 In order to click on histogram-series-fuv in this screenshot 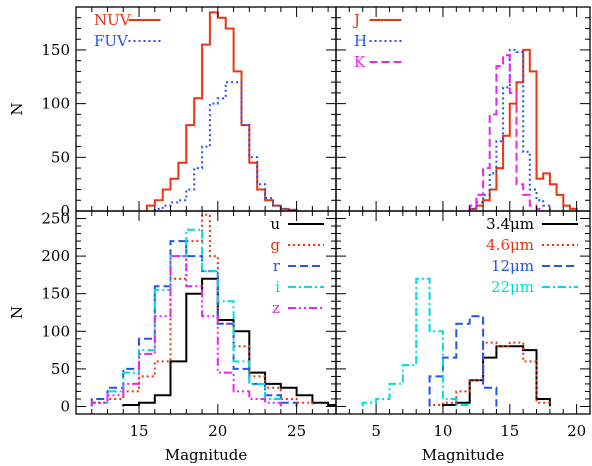, I will do `click(225, 146)`.